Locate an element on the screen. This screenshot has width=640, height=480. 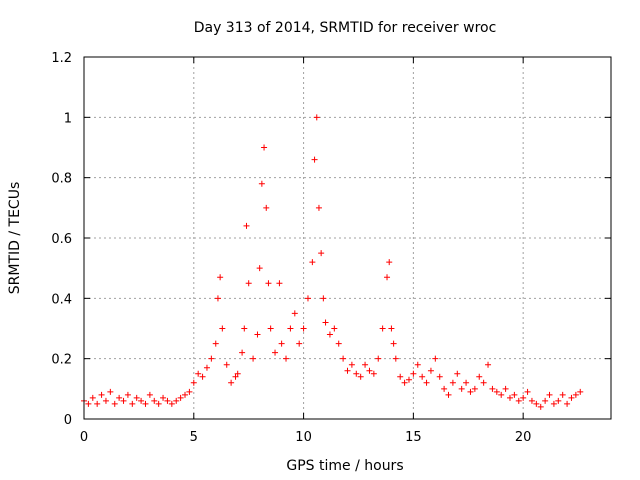
x-tick-label: 0 is located at coordinates (84, 437).